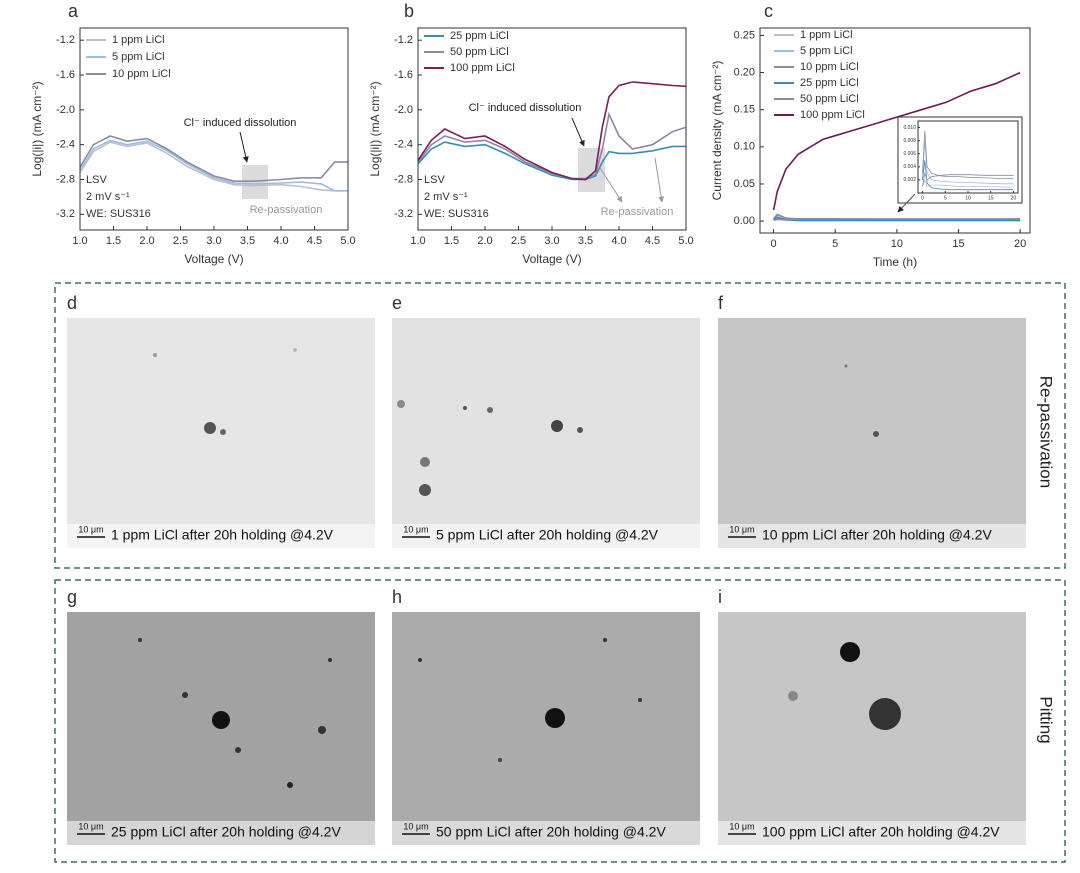 The image size is (1080, 873). What do you see at coordinates (397, 303) in the screenshot?
I see `panel-letter: e` at bounding box center [397, 303].